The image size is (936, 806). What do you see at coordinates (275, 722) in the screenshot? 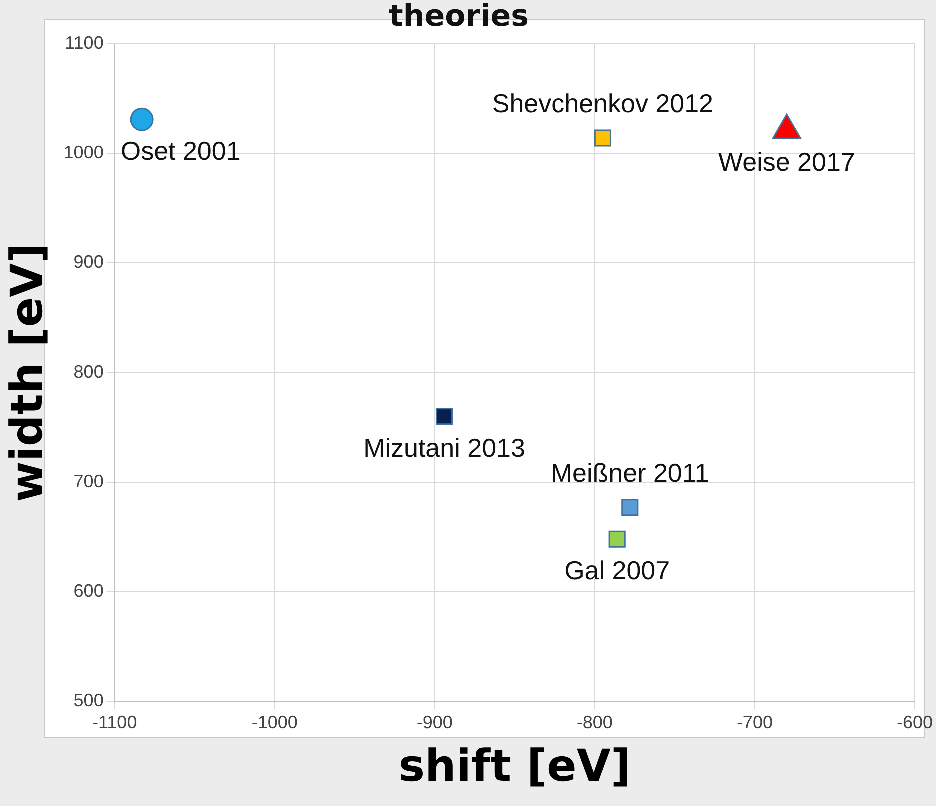
I see `x-tick-label: -1000` at bounding box center [275, 722].